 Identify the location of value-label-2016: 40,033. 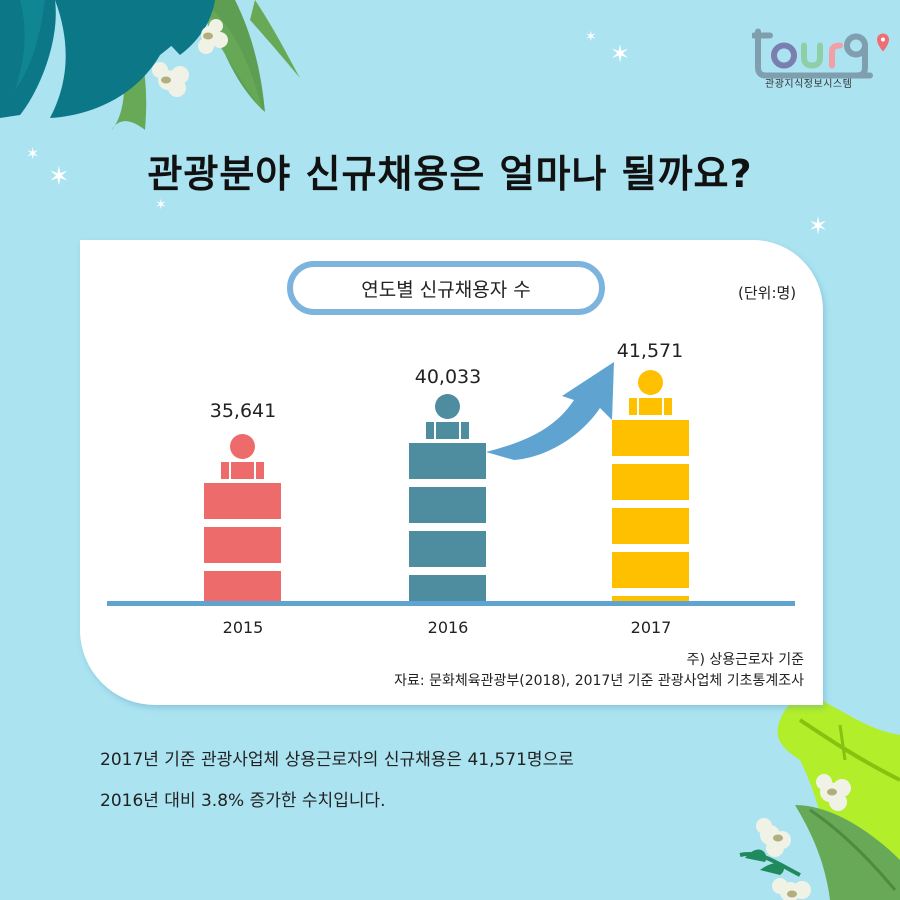
(448, 377).